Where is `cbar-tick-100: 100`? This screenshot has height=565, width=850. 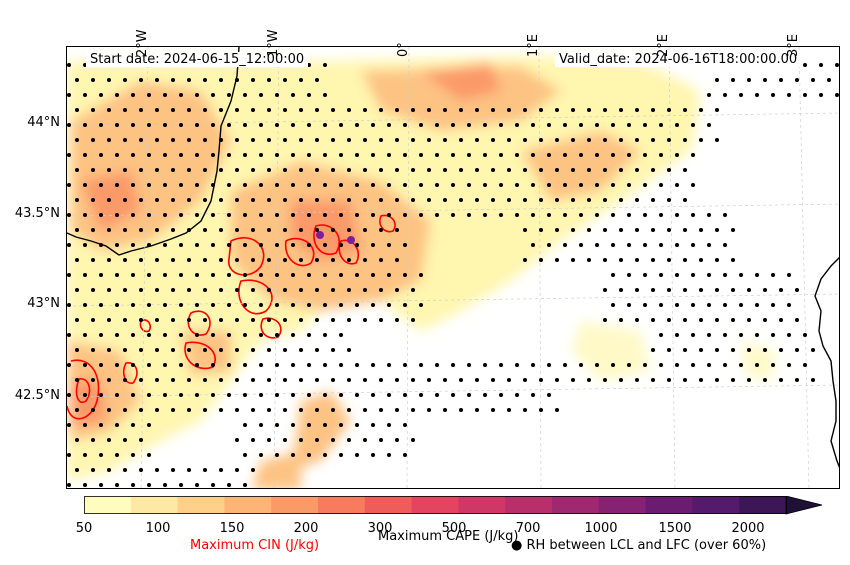 cbar-tick-100: 100 is located at coordinates (158, 528).